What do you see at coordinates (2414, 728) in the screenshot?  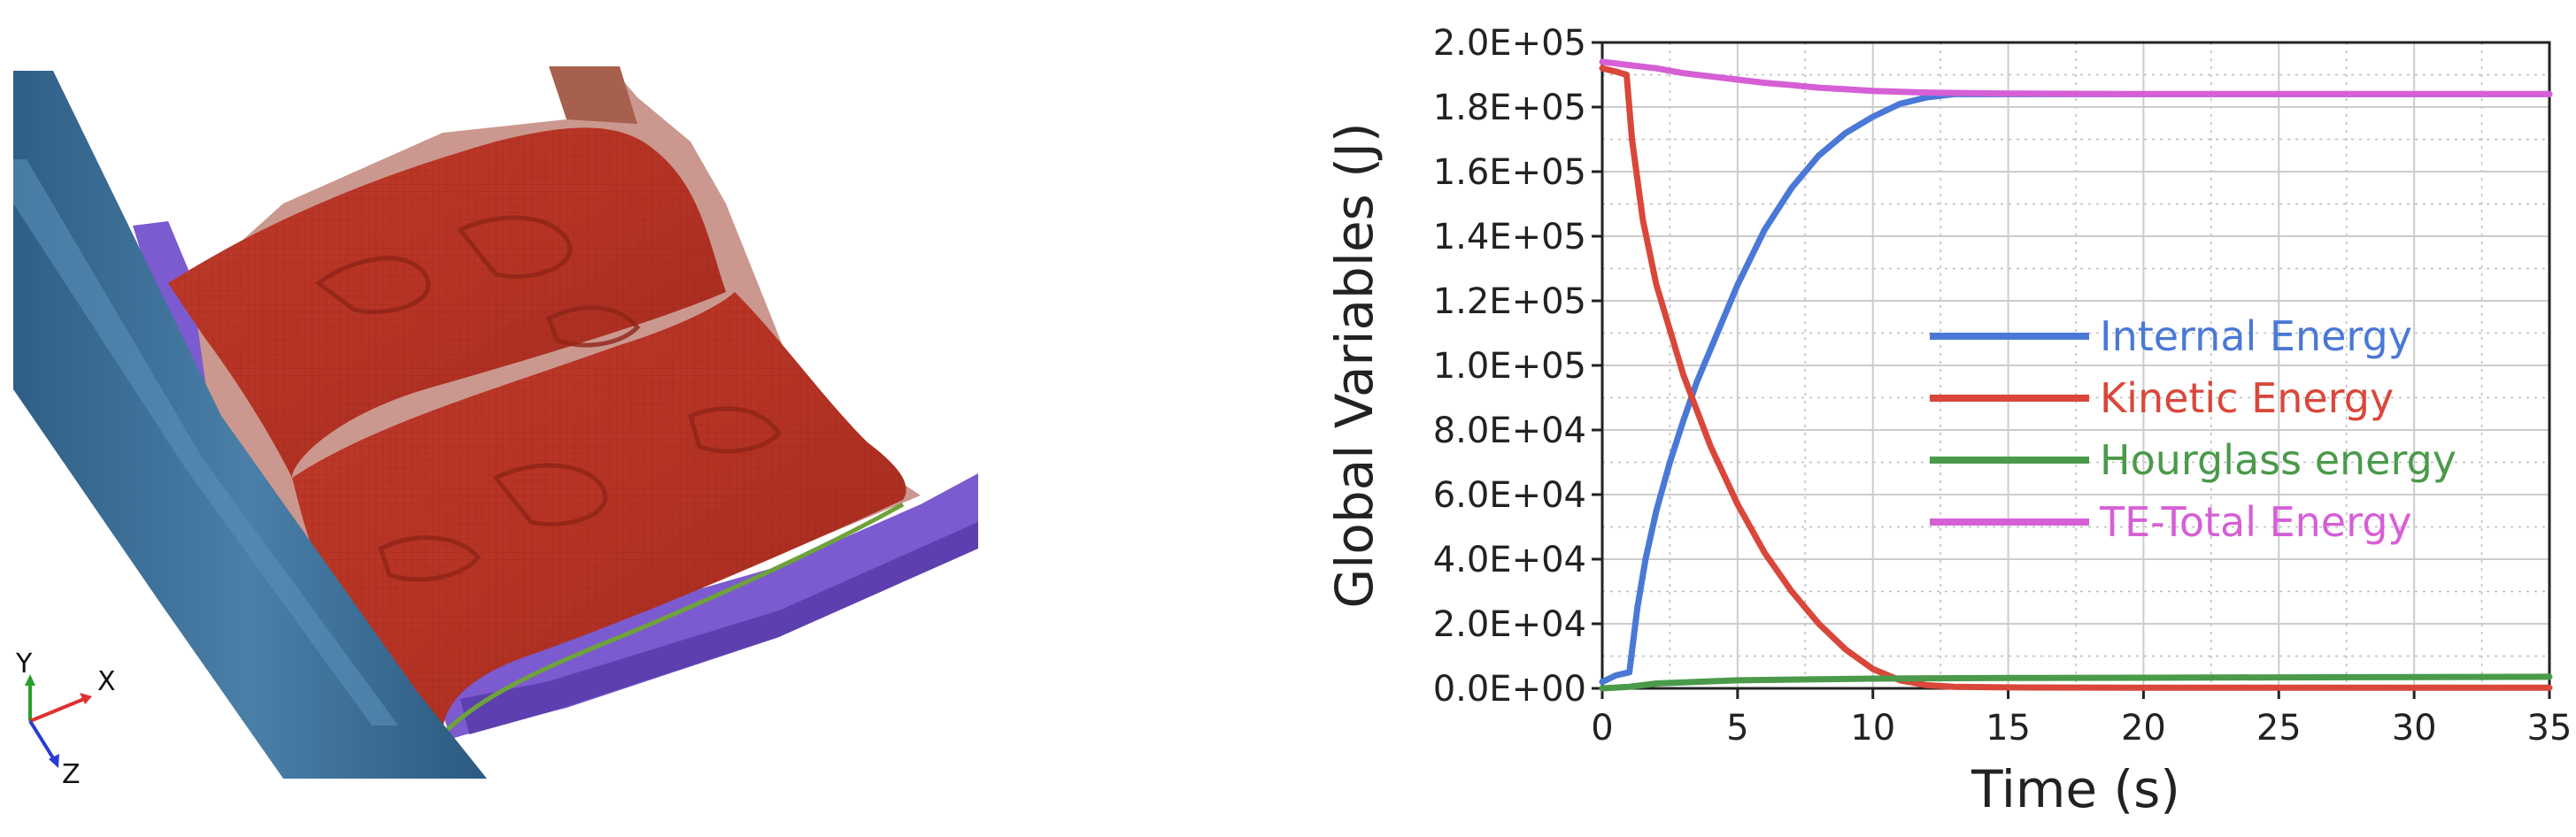 I see `x-tick-label: 30` at bounding box center [2414, 728].